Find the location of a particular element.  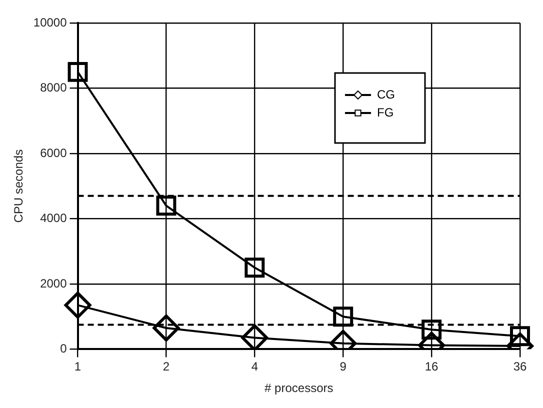

y-tick-label: 2000 is located at coordinates (54, 283).